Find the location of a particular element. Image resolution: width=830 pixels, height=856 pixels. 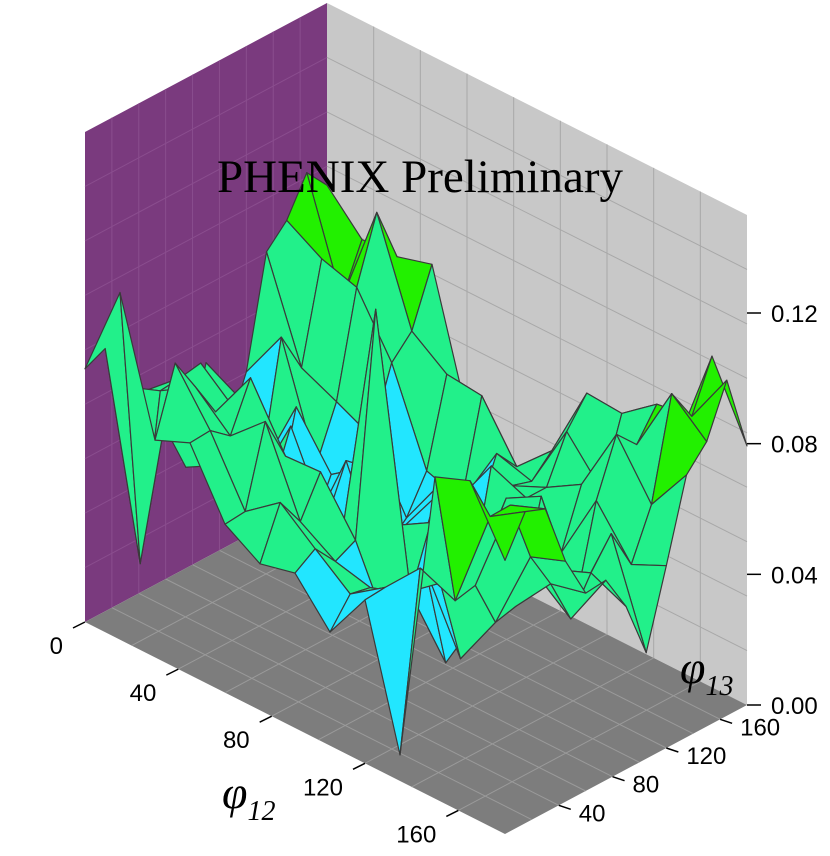

y-axis-label-symbol: φ is located at coordinates (692, 667).